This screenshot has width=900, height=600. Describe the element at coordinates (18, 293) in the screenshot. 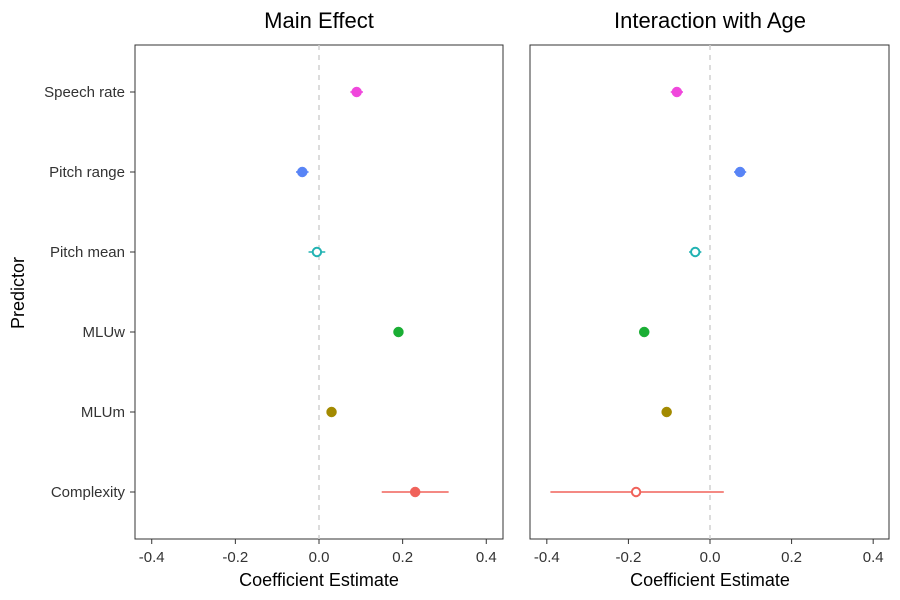

I see `y-axis-title: Predictor` at that location.